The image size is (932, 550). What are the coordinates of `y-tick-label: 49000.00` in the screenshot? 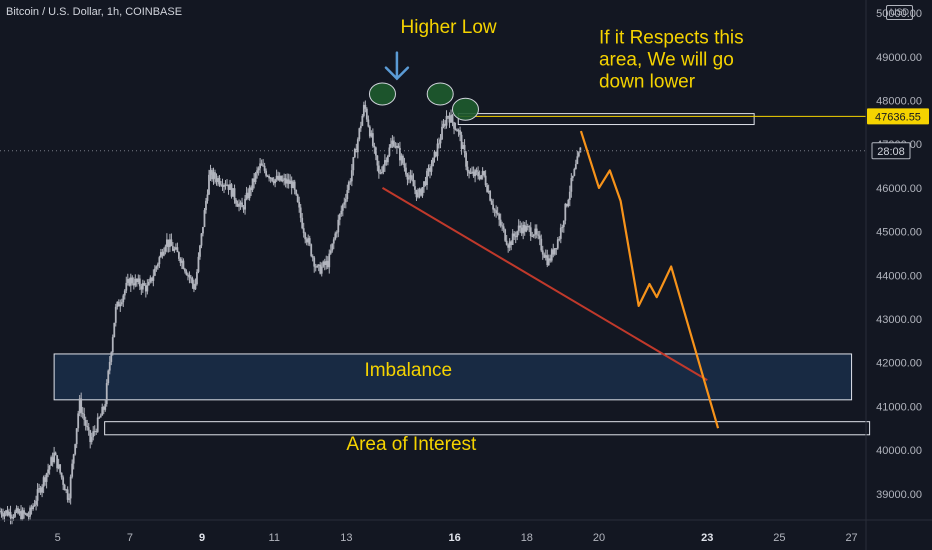 It's located at (899, 58).